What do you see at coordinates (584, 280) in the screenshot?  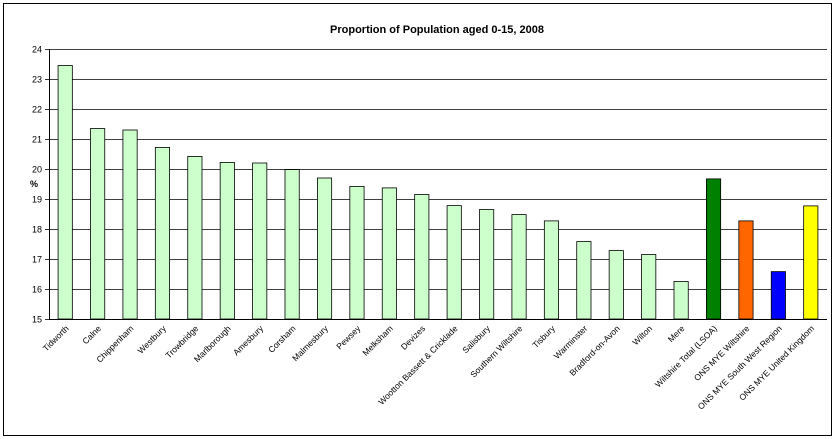 I see `bar-warminster` at bounding box center [584, 280].